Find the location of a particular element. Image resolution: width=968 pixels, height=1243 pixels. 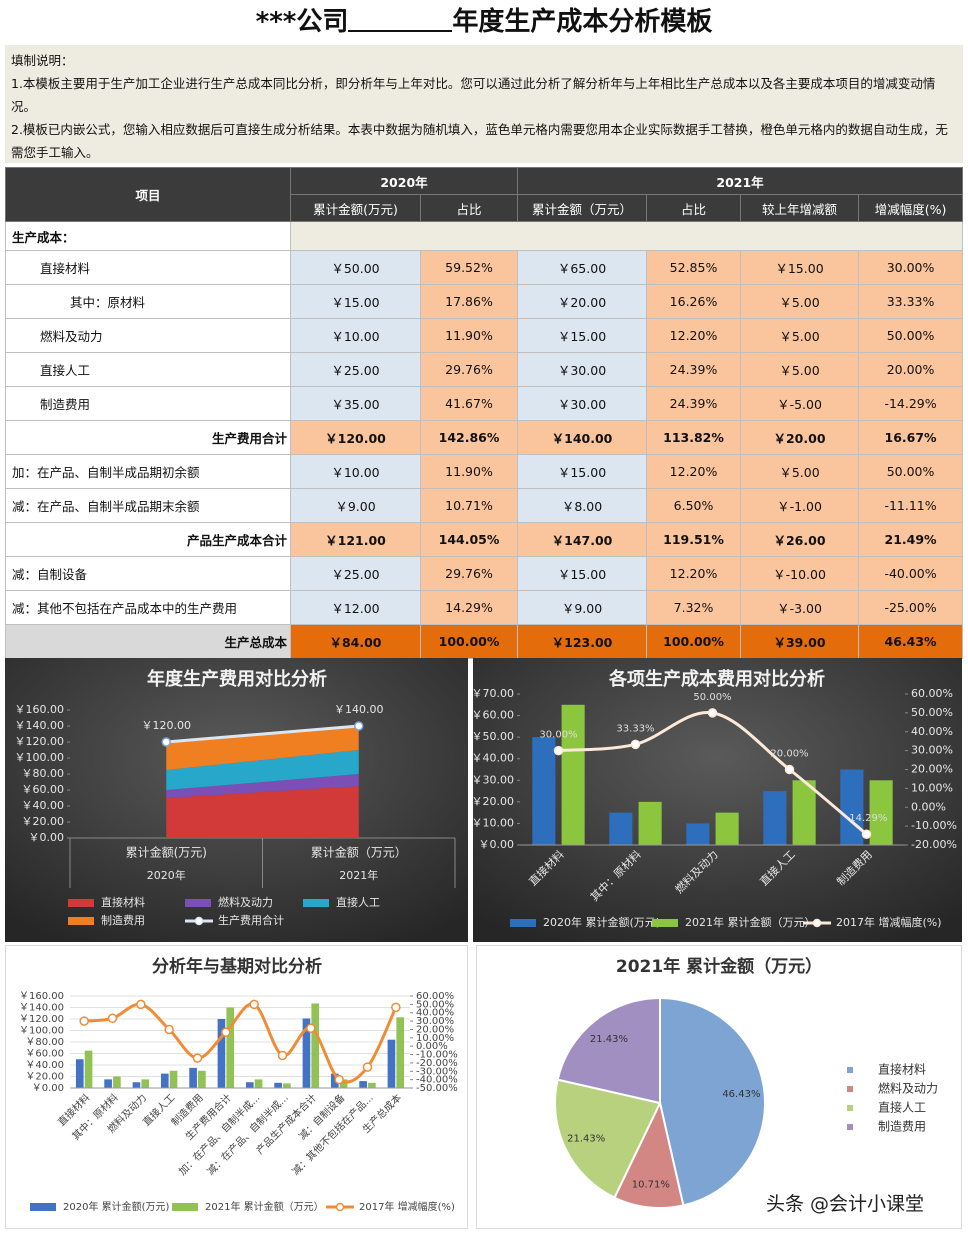

cell-value: -40.00% is located at coordinates (911, 573).